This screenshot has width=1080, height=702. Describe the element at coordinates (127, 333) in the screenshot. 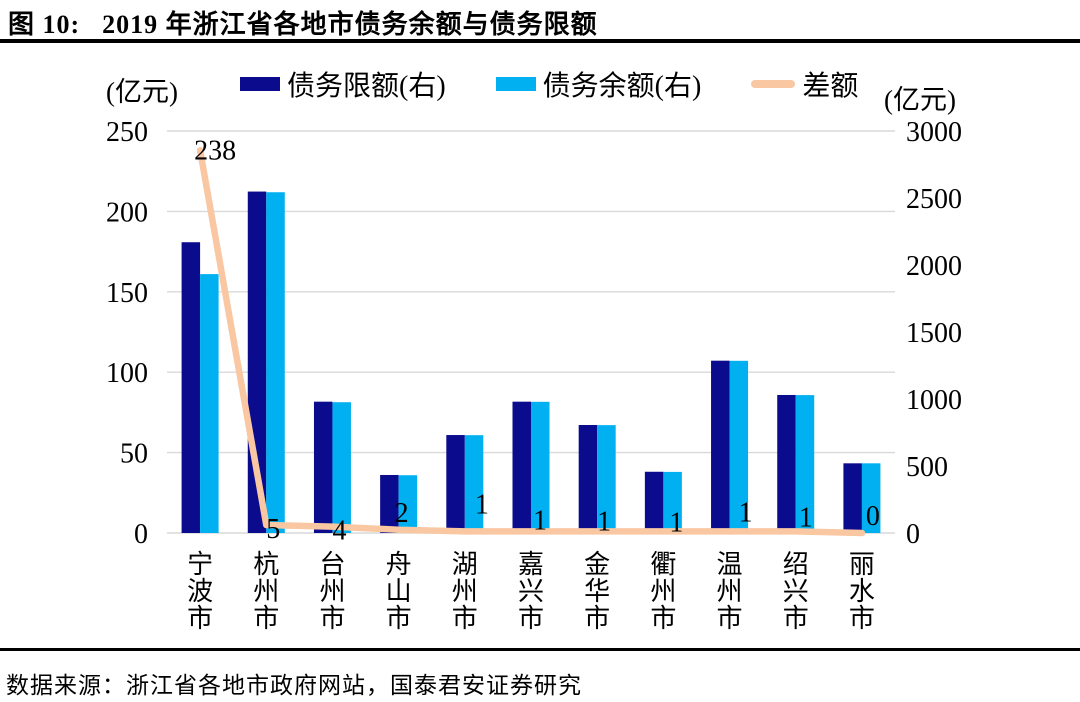

I see `left-axis-tick-labels: 0 50 100 150 200 250` at that location.